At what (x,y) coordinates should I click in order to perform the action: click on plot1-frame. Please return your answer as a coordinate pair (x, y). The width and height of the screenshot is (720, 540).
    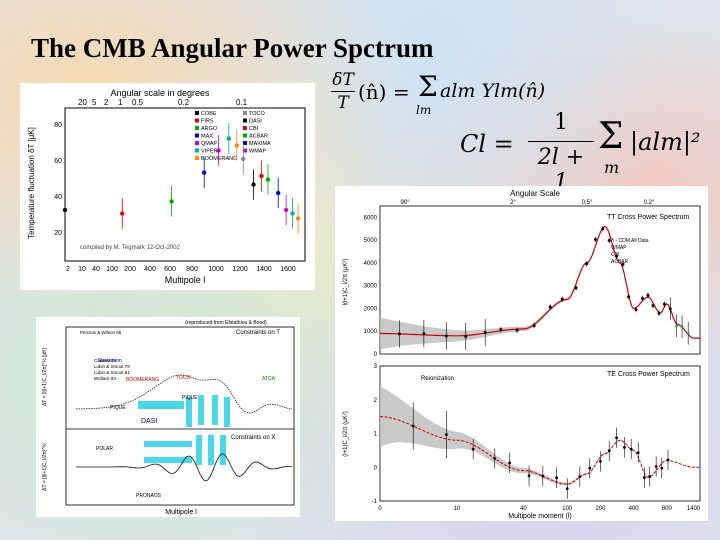
    Looking at the image, I should click on (185, 184).